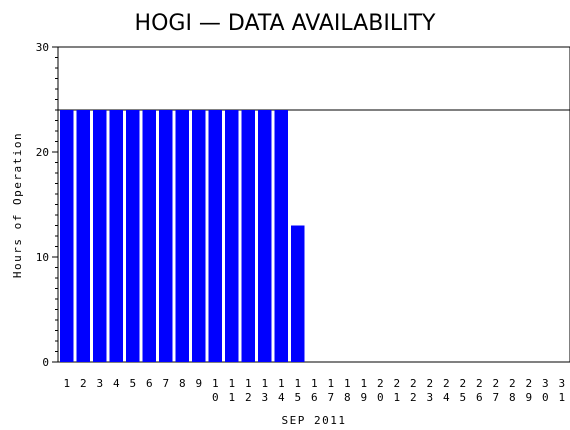 The width and height of the screenshot is (570, 430). Describe the element at coordinates (132, 383) in the screenshot. I see `x-tick-label: 5` at that location.